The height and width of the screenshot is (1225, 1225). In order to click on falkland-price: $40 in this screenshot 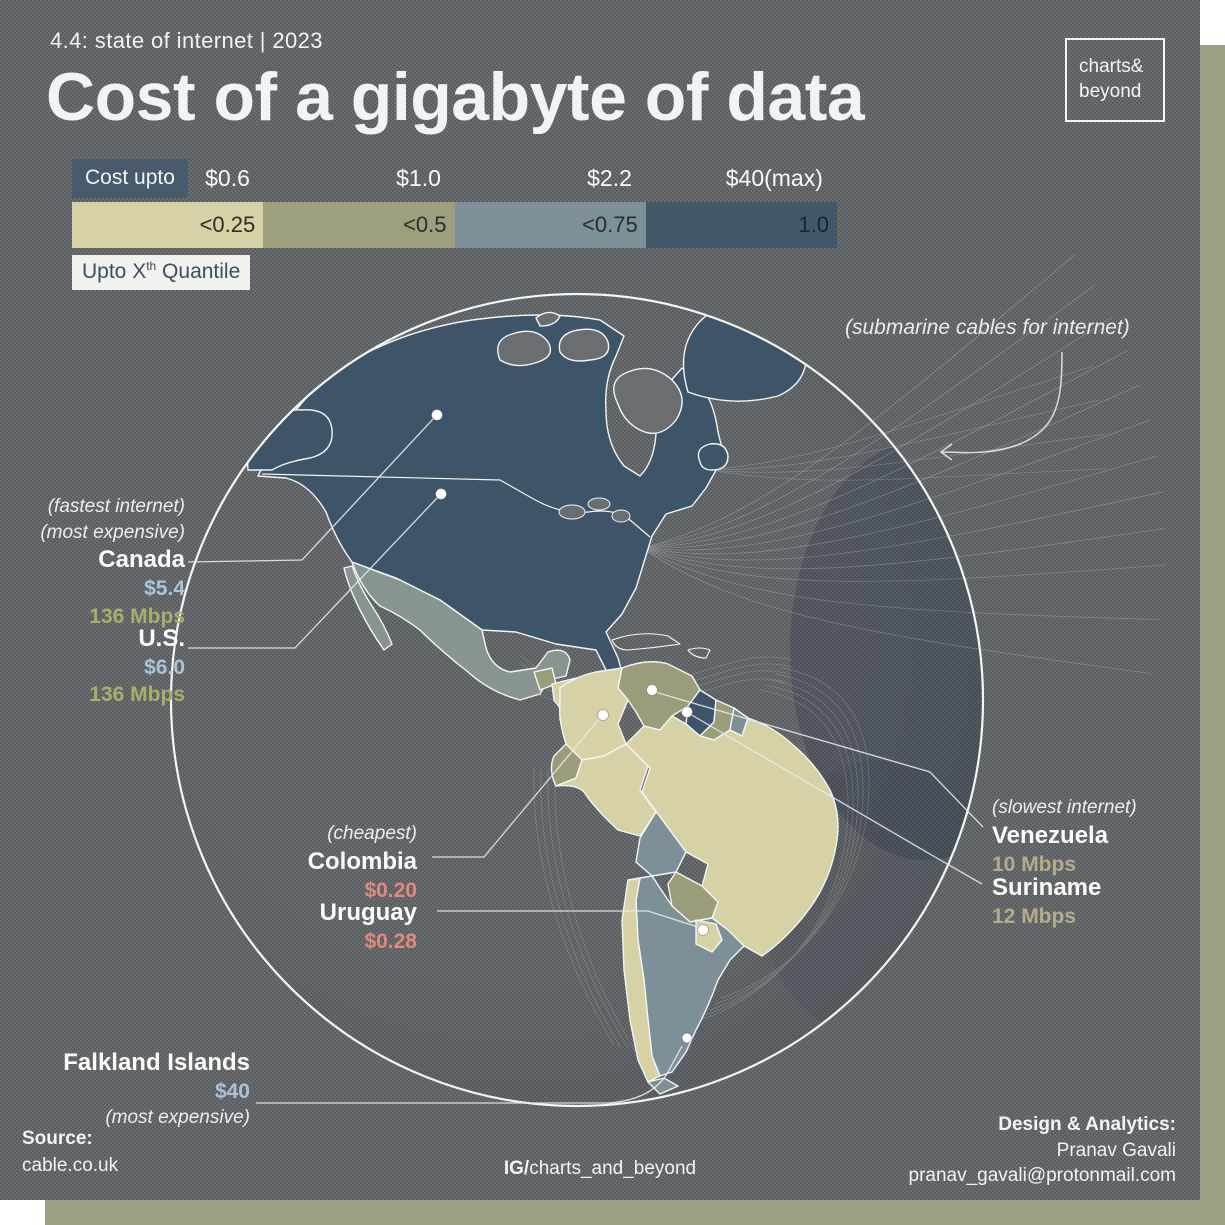, I will do `click(232, 1091)`.